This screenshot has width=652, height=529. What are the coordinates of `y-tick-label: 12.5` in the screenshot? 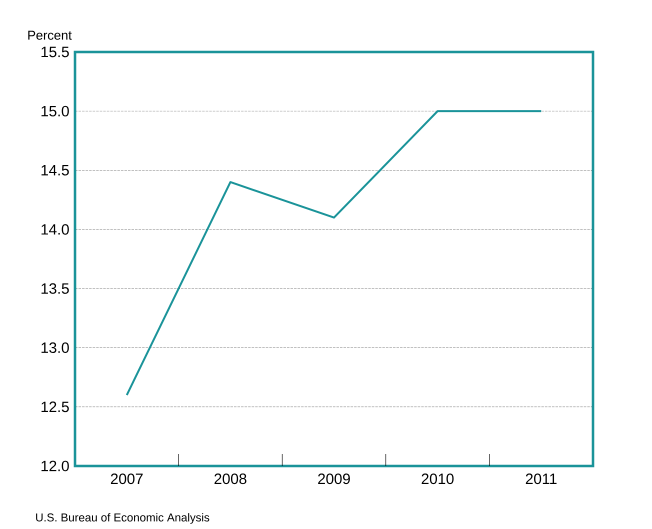 It's located at (55, 407).